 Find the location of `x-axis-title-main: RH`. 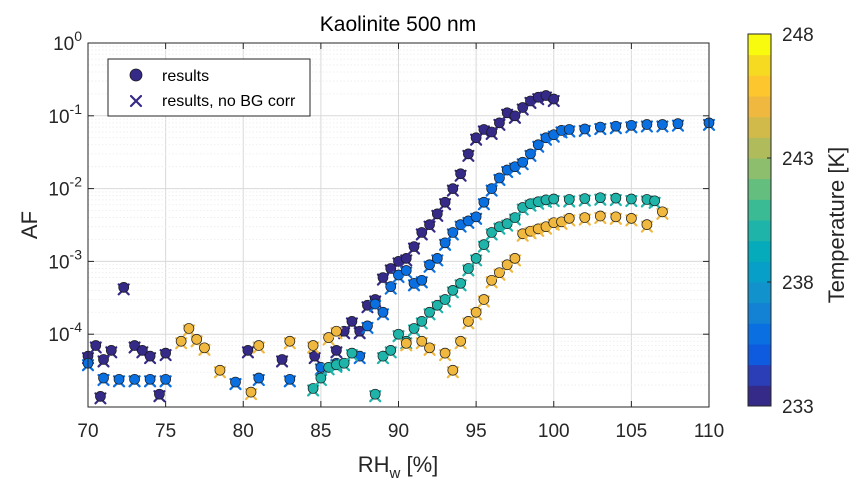

x-axis-title-main: RH is located at coordinates (374, 464).